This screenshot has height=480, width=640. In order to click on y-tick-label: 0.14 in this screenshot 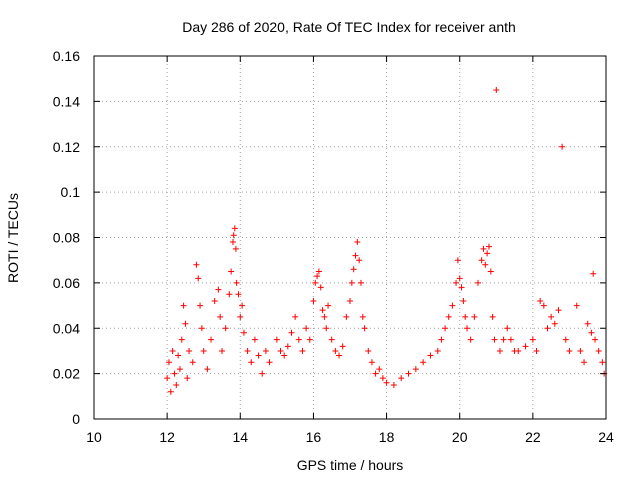, I will do `click(66, 101)`.